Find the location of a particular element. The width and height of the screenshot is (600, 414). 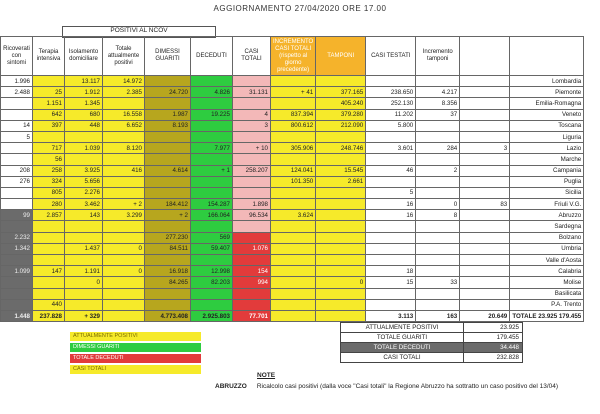

notes-title: NOTE is located at coordinates (266, 375).